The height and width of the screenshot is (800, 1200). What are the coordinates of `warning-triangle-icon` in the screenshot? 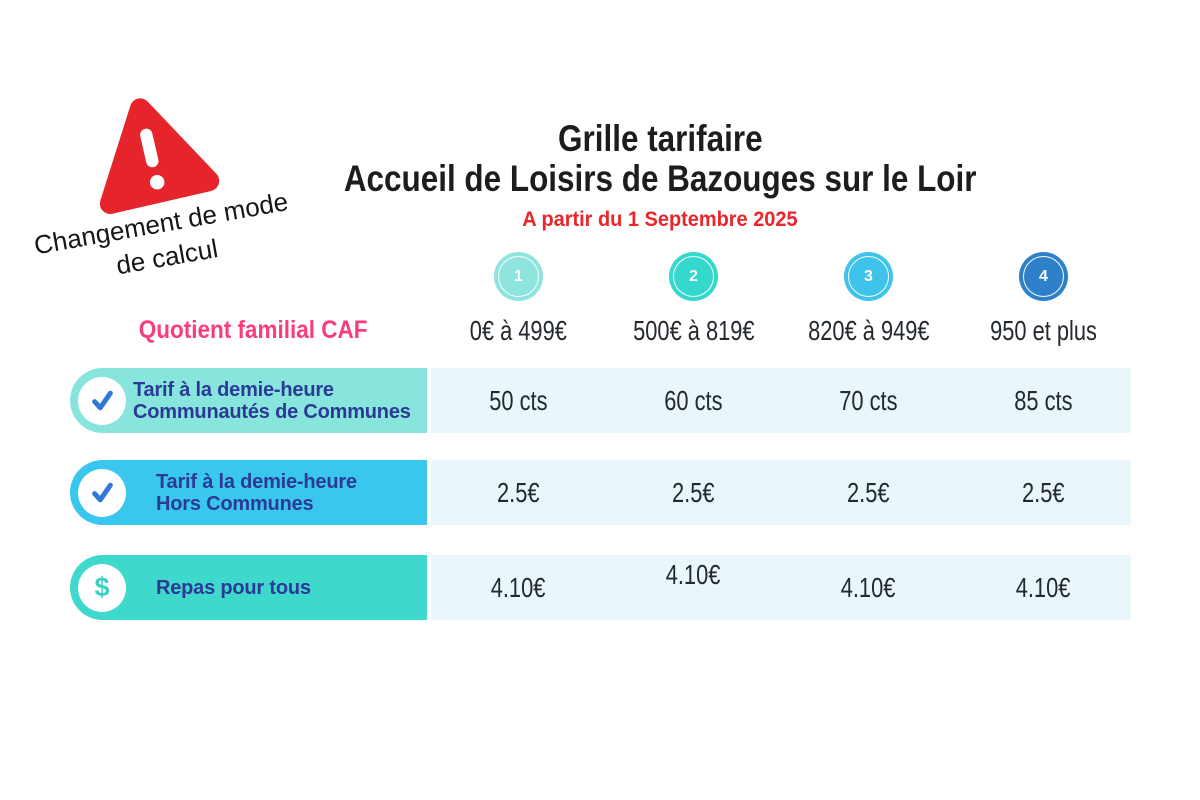 It's located at (159, 156).